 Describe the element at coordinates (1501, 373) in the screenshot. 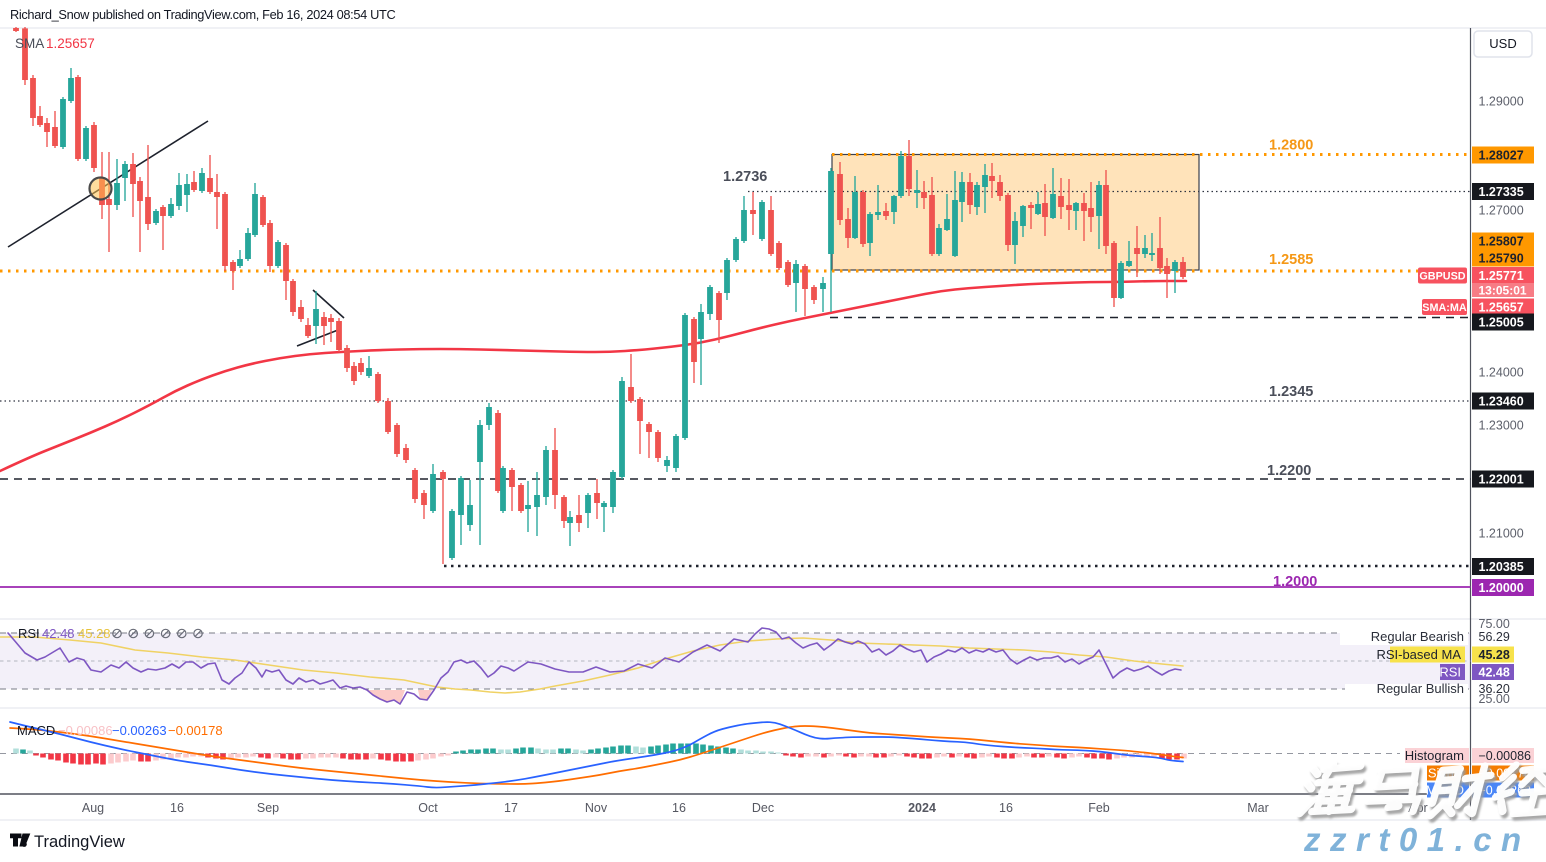

I see `svg-text: 1.24000` at that location.